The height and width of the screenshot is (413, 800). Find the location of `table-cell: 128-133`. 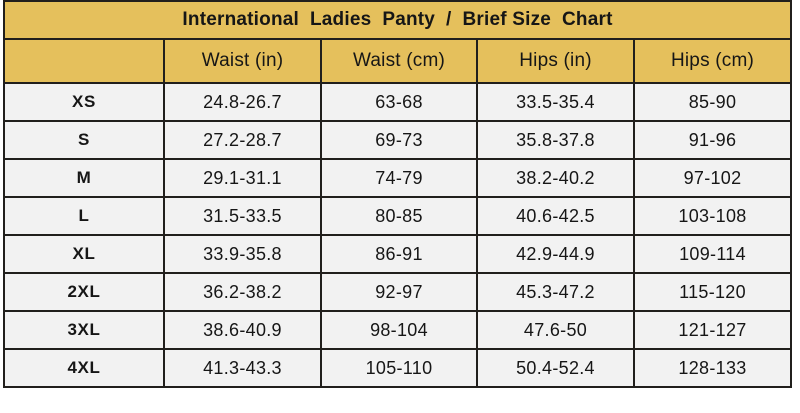

table-cell: 128-133 is located at coordinates (712, 368).